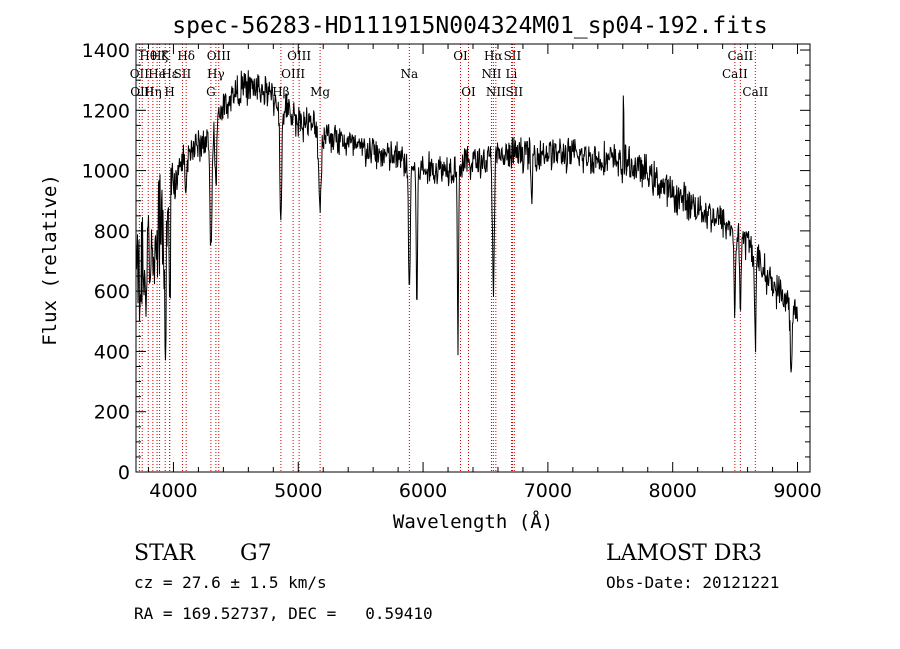 The image size is (900, 649). I want to click on coordinates: RA = 169.52737, DEC = 0.59410, so click(283, 613).